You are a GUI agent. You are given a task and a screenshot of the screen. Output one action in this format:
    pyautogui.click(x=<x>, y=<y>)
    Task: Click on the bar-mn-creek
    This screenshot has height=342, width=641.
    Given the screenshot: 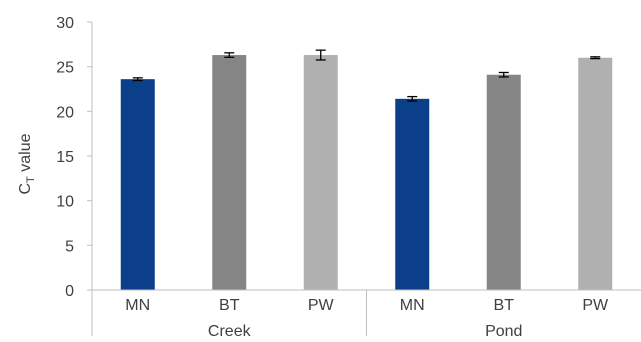 What is the action you would take?
    pyautogui.click(x=137, y=184)
    